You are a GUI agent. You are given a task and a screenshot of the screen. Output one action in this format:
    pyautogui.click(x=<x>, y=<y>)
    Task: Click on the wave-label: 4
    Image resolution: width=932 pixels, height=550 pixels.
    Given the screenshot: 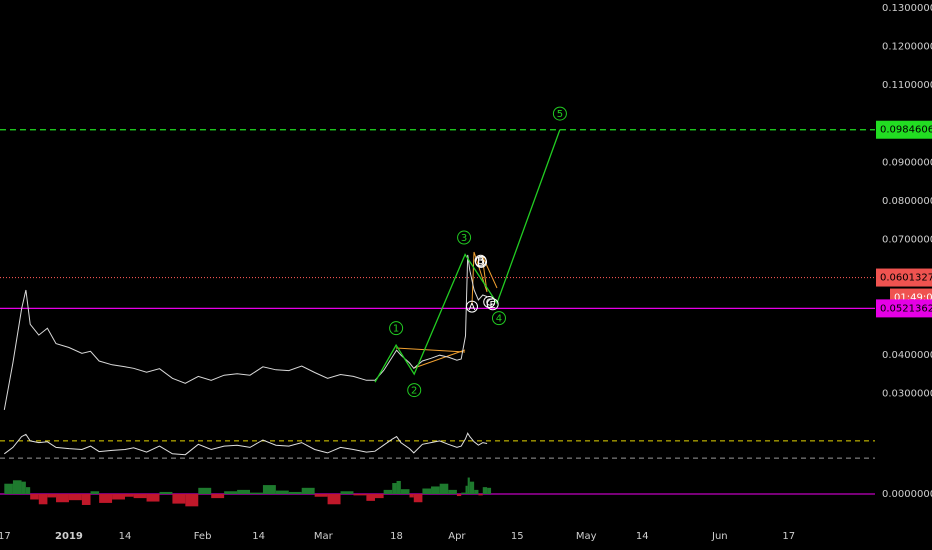 What is the action you would take?
    pyautogui.click(x=499, y=319)
    